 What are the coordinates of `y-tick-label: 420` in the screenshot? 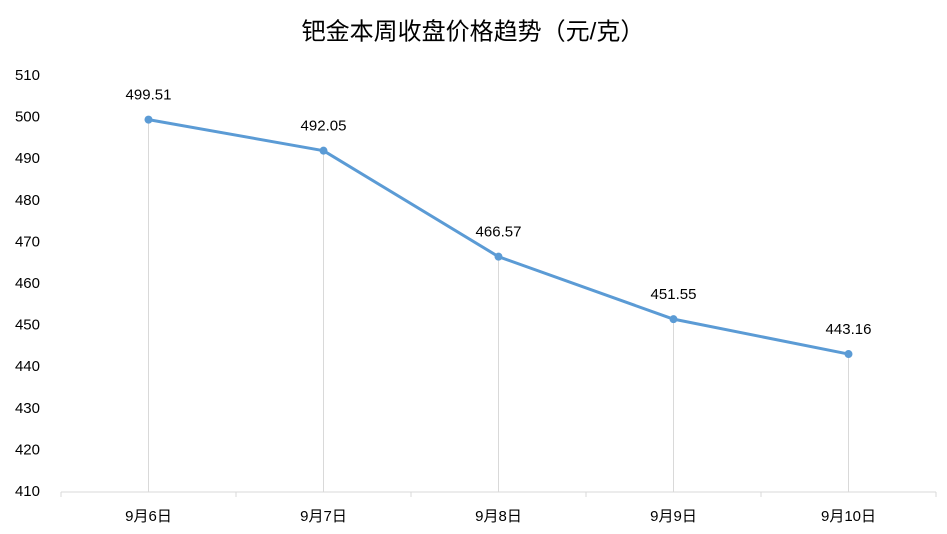 It's located at (27, 449).